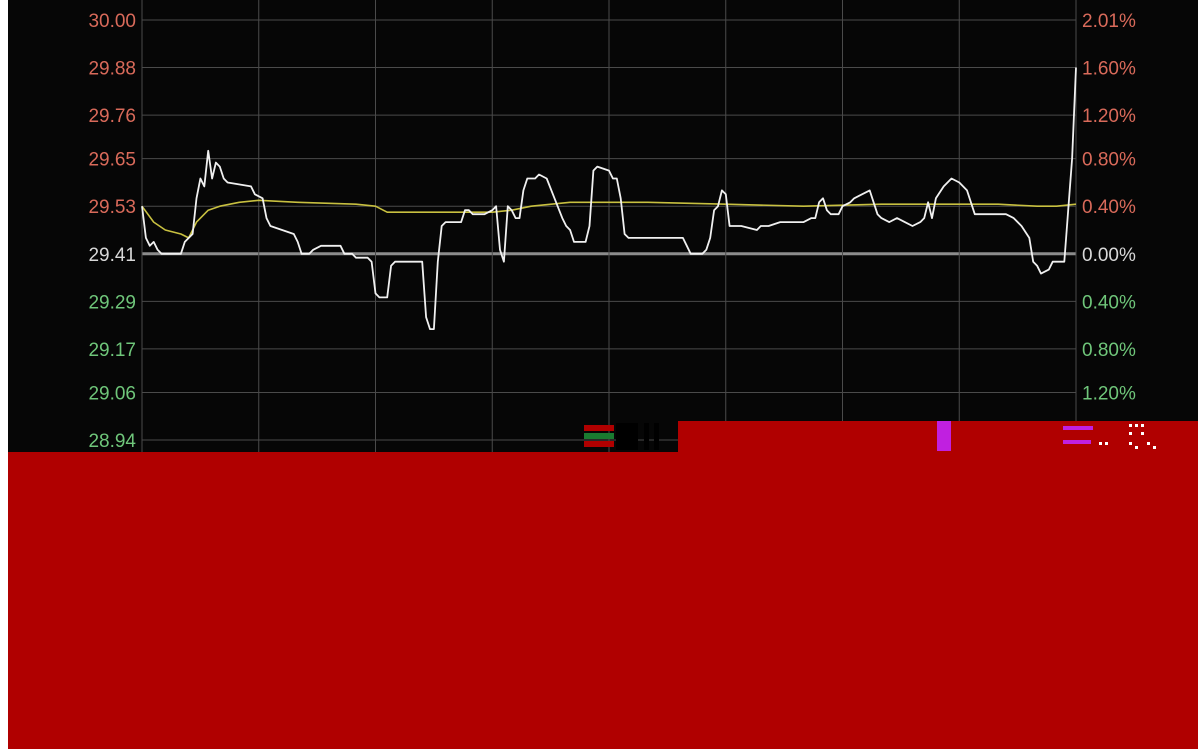  Describe the element at coordinates (112, 160) in the screenshot. I see `left-tick-label-3: 29.65` at that location.